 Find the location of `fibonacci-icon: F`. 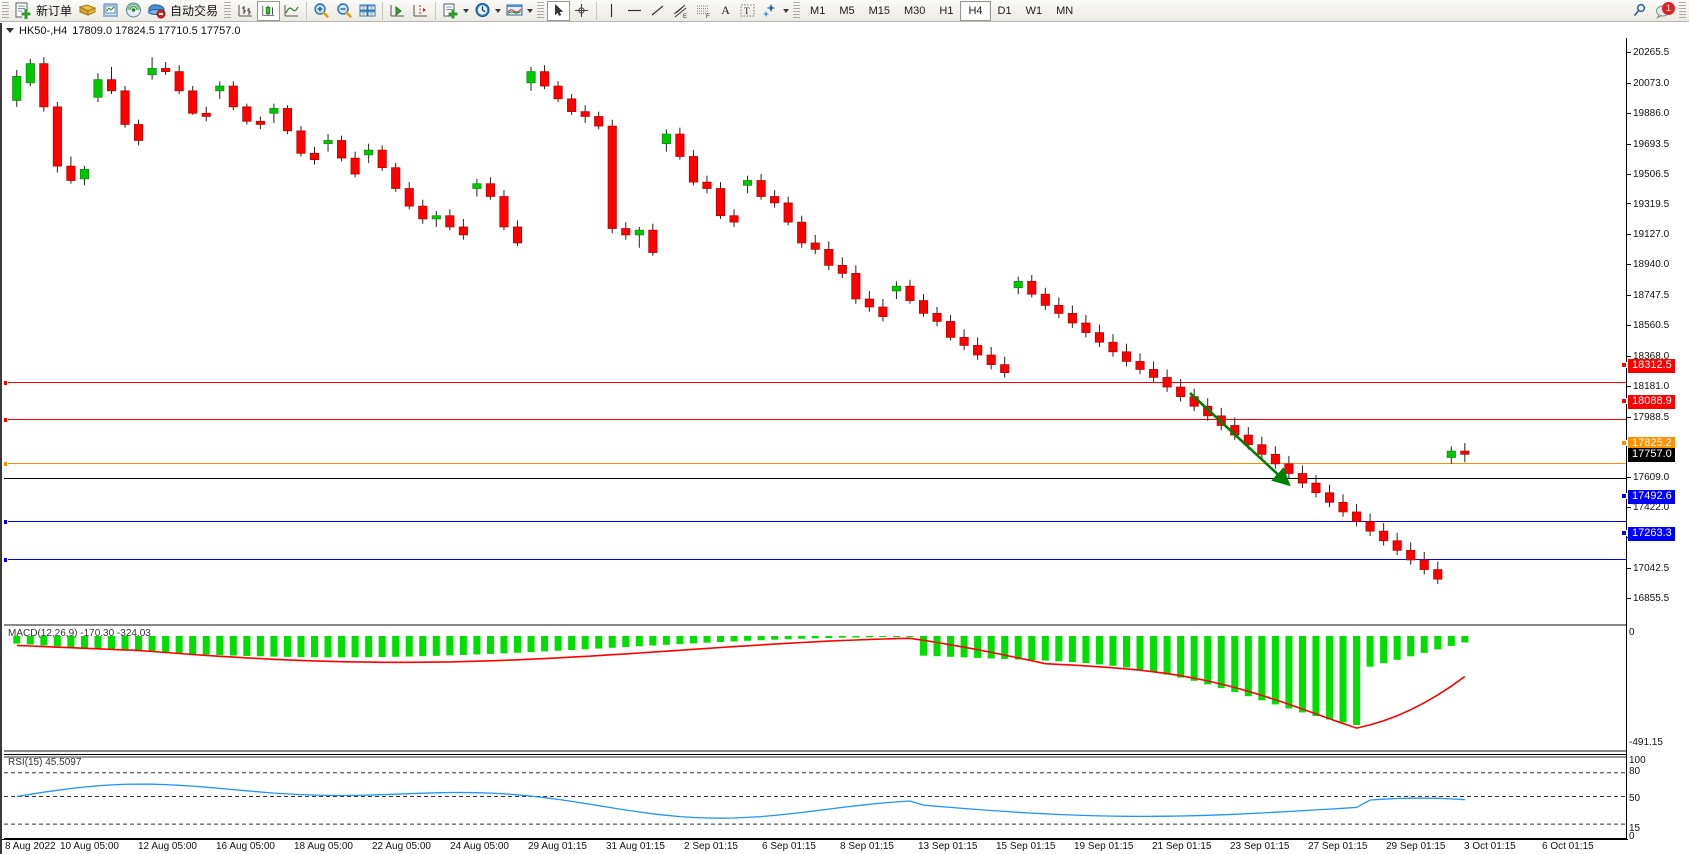

fibonacci-icon: F is located at coordinates (703, 11).